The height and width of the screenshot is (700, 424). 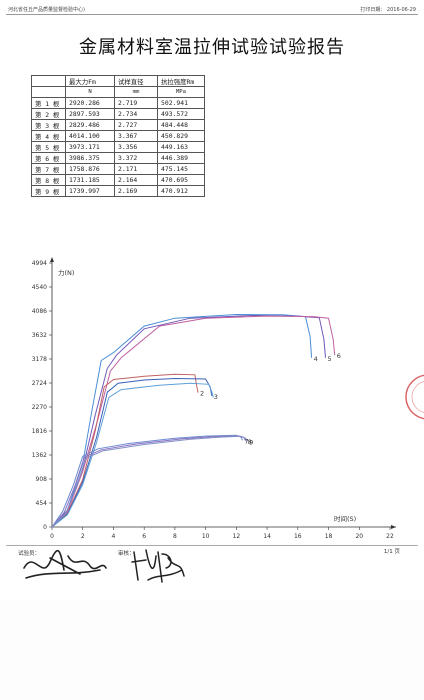 I want to click on table-header-cell: 最大力Fm, so click(x=90, y=81).